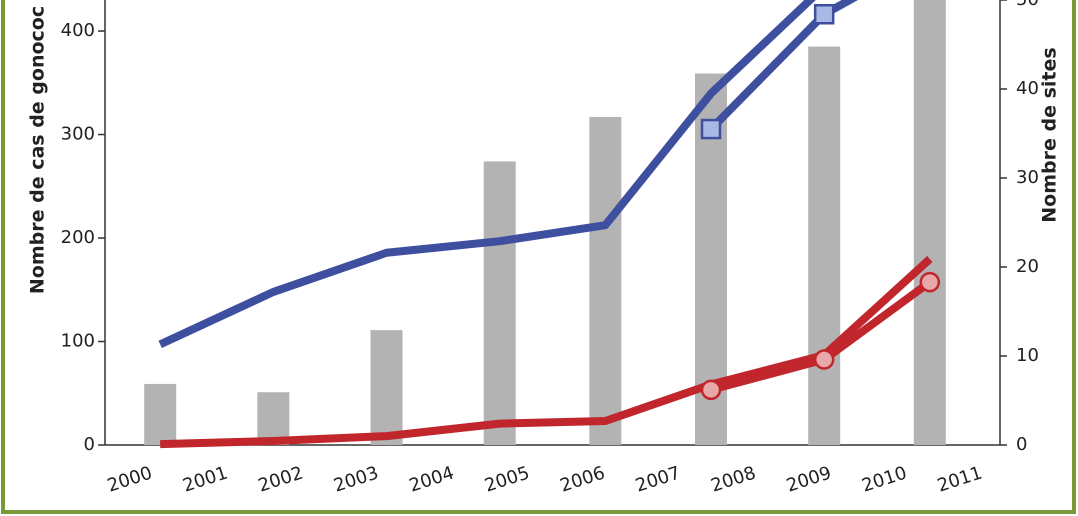 The image size is (1078, 516). Describe the element at coordinates (1027, 266) in the screenshot. I see `y2-tick-label: 20` at that location.